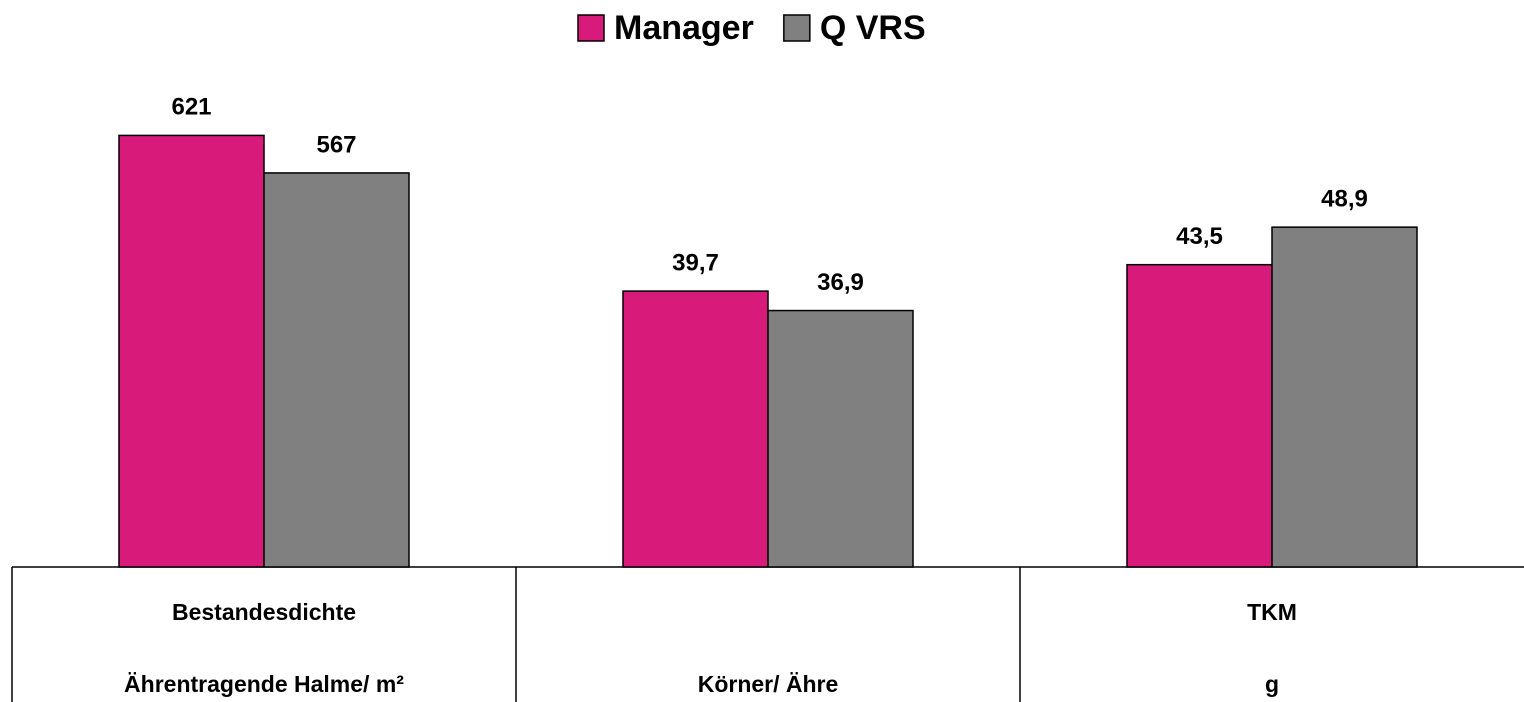 Image resolution: width=1524 pixels, height=702 pixels. I want to click on category-label: Ährentragende Halme/ m², so click(264, 684).